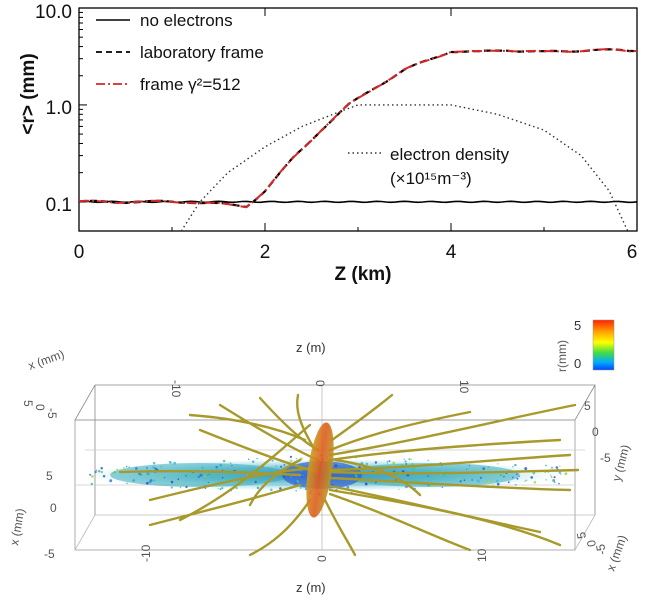 The width and height of the screenshot is (647, 600). What do you see at coordinates (49, 476) in the screenshot?
I see `left-tick-0: 5` at bounding box center [49, 476].